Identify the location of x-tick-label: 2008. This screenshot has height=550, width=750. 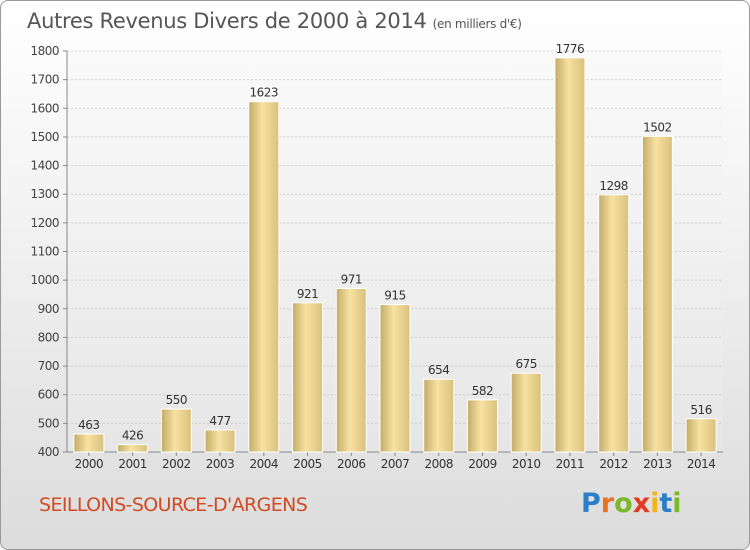
(438, 464).